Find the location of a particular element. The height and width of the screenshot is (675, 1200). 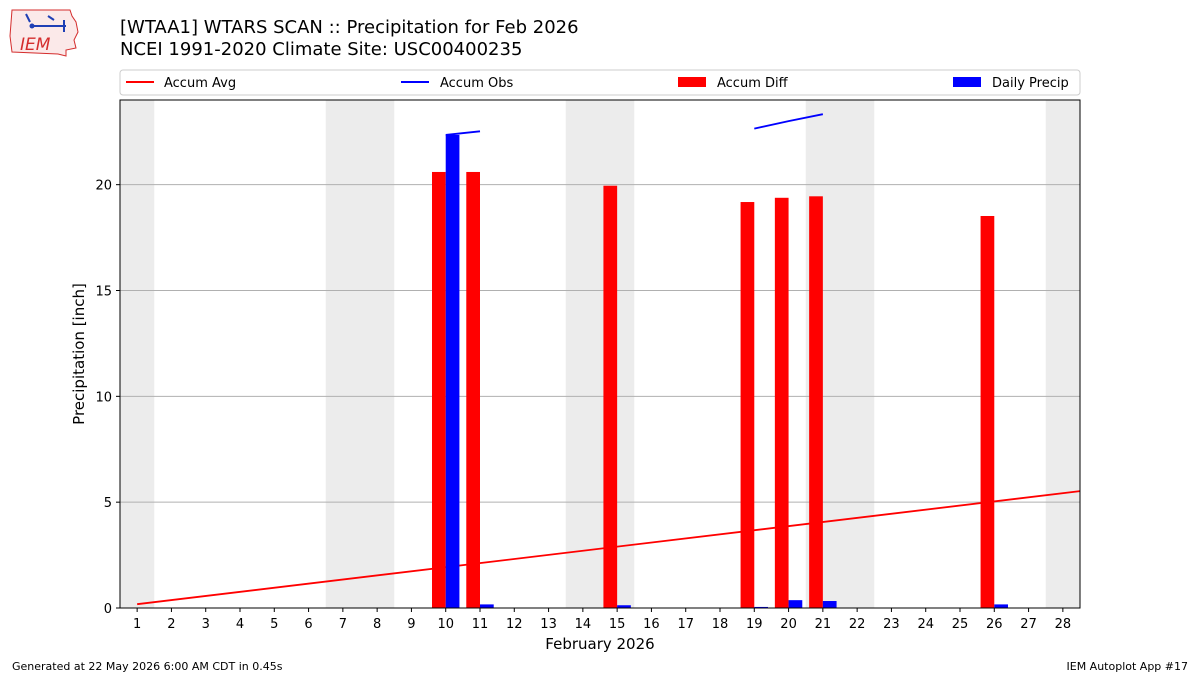

x-tick-label: 7 is located at coordinates (343, 624).